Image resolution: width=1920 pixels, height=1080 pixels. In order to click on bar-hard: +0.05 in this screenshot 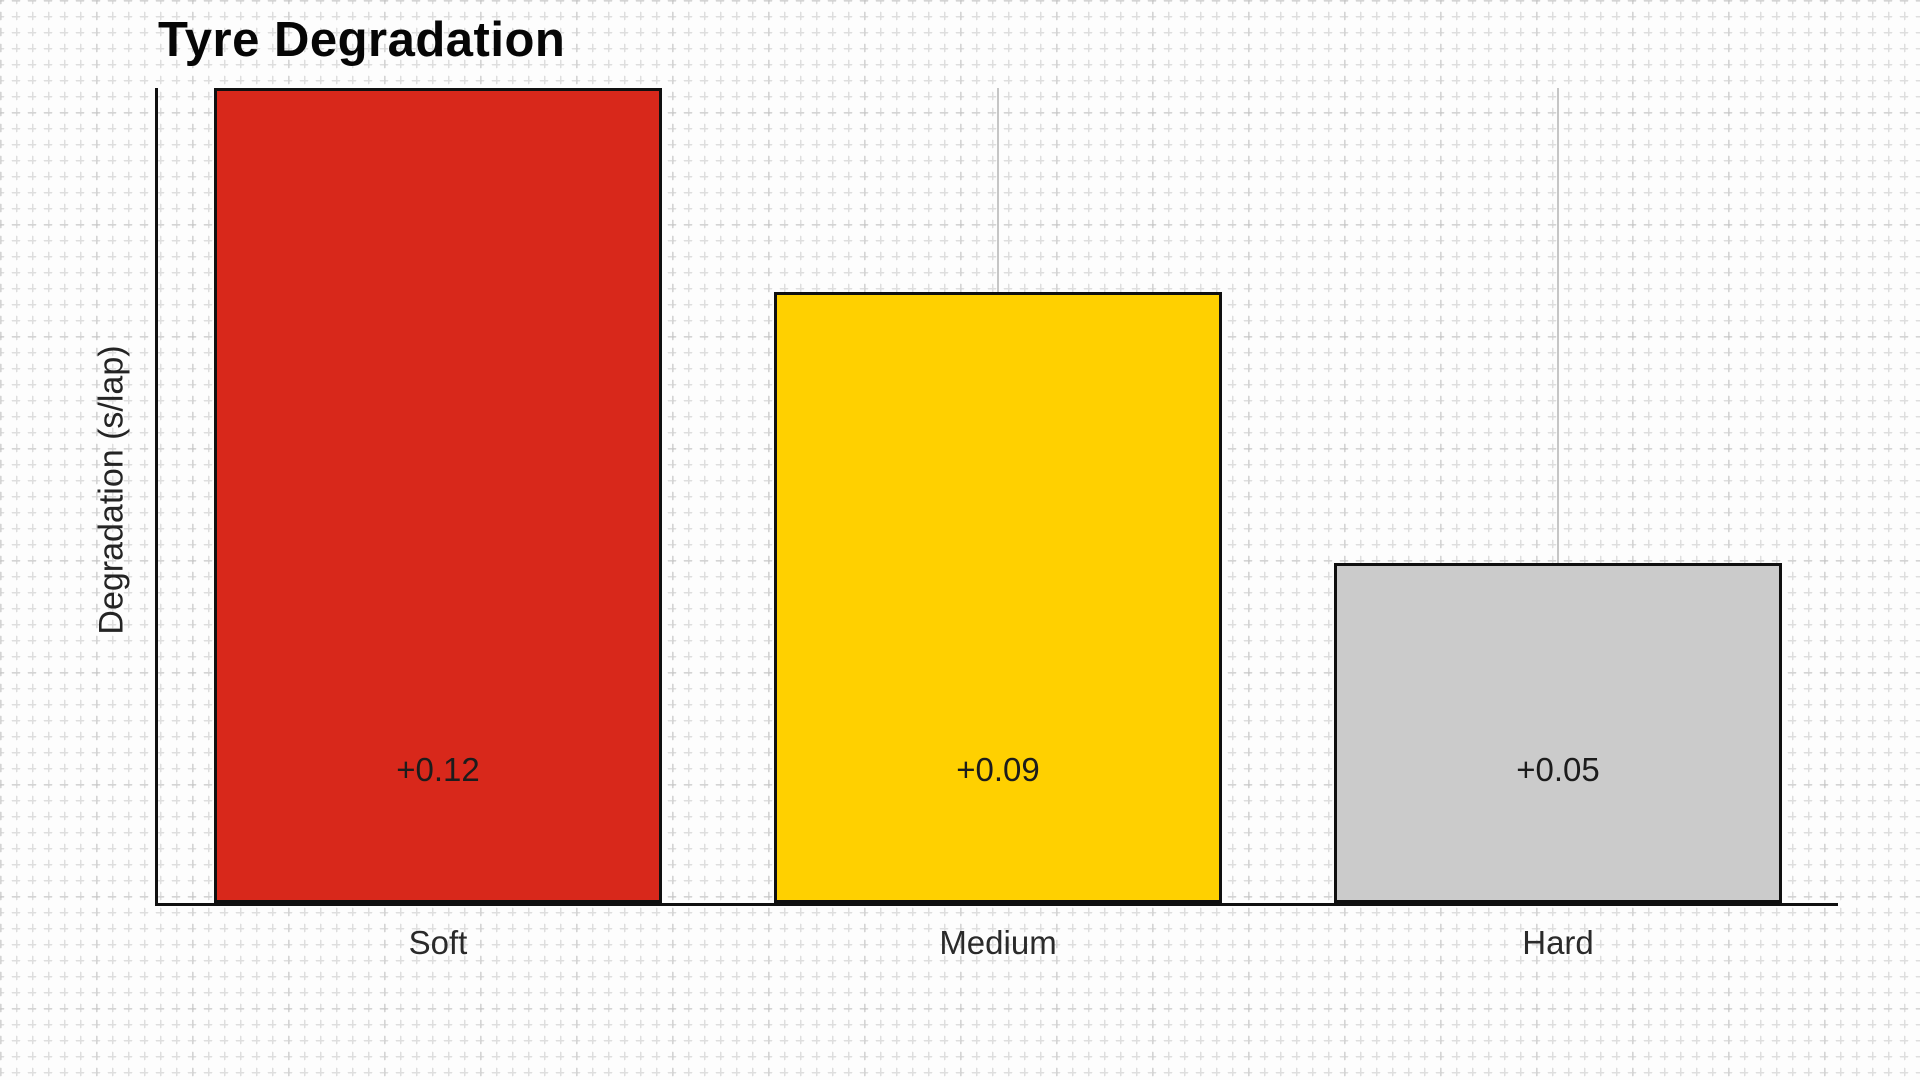, I will do `click(1558, 733)`.